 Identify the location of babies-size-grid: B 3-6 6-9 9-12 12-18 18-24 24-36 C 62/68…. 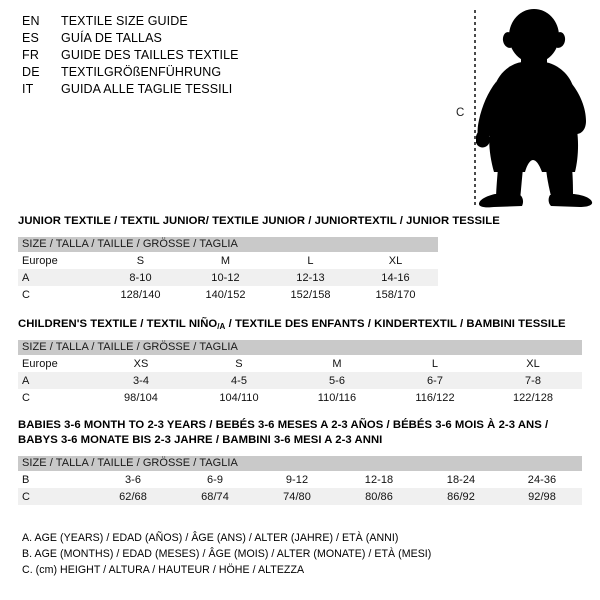
(300, 488).